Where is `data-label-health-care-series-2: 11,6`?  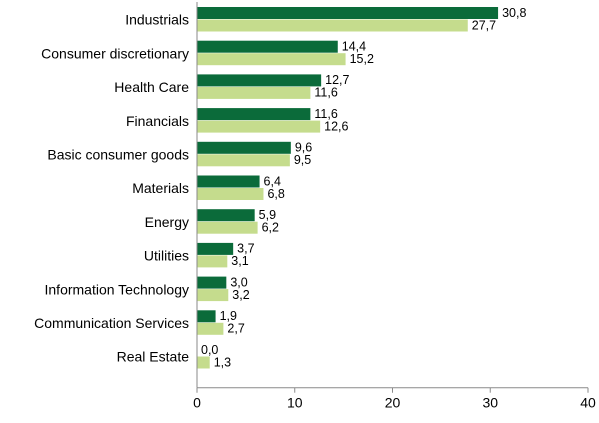
data-label-health-care-series-2: 11,6 is located at coordinates (325, 93).